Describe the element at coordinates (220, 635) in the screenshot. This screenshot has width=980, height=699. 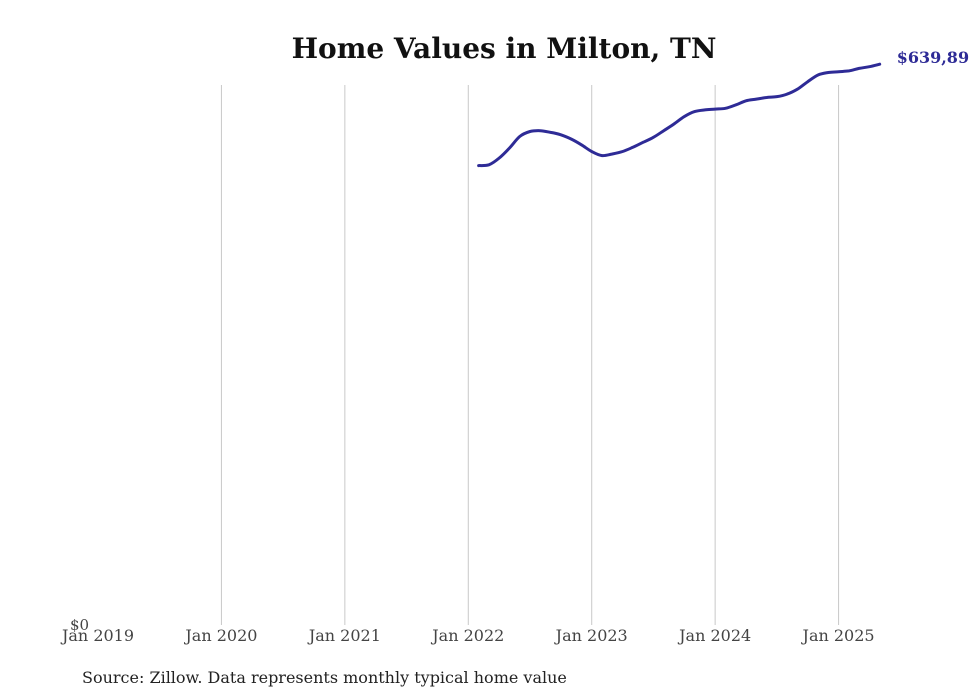
I see `x-tick-label: Jan 2020` at that location.